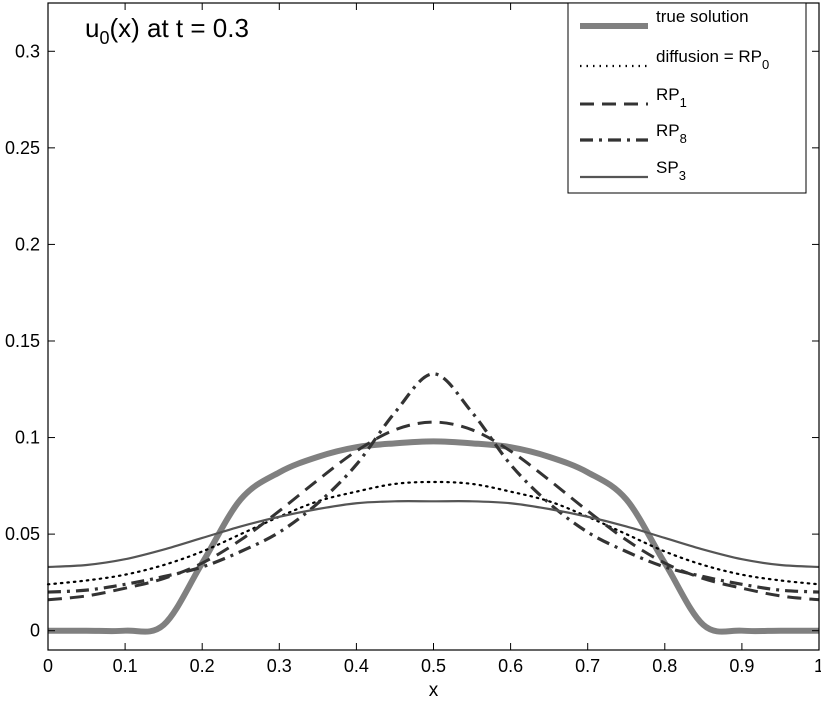 Image resolution: width=821 pixels, height=702 pixels. What do you see at coordinates (22, 341) in the screenshot?
I see `y-tick-label: 0.15` at bounding box center [22, 341].